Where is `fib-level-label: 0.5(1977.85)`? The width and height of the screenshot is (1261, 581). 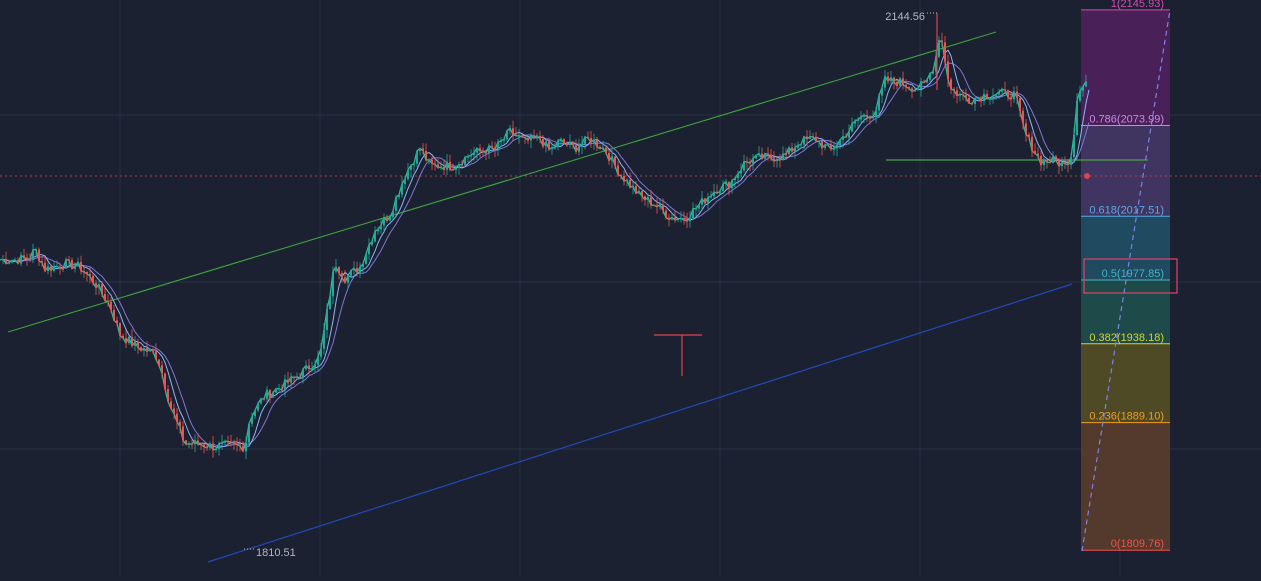
fib-level-label: 0.5(1977.85) is located at coordinates (1133, 274).